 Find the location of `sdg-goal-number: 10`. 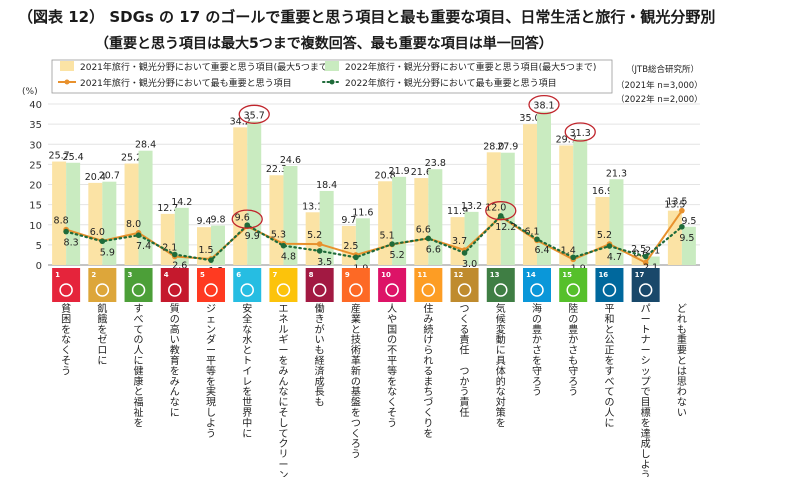

sdg-goal-number: 10 is located at coordinates (386, 275).